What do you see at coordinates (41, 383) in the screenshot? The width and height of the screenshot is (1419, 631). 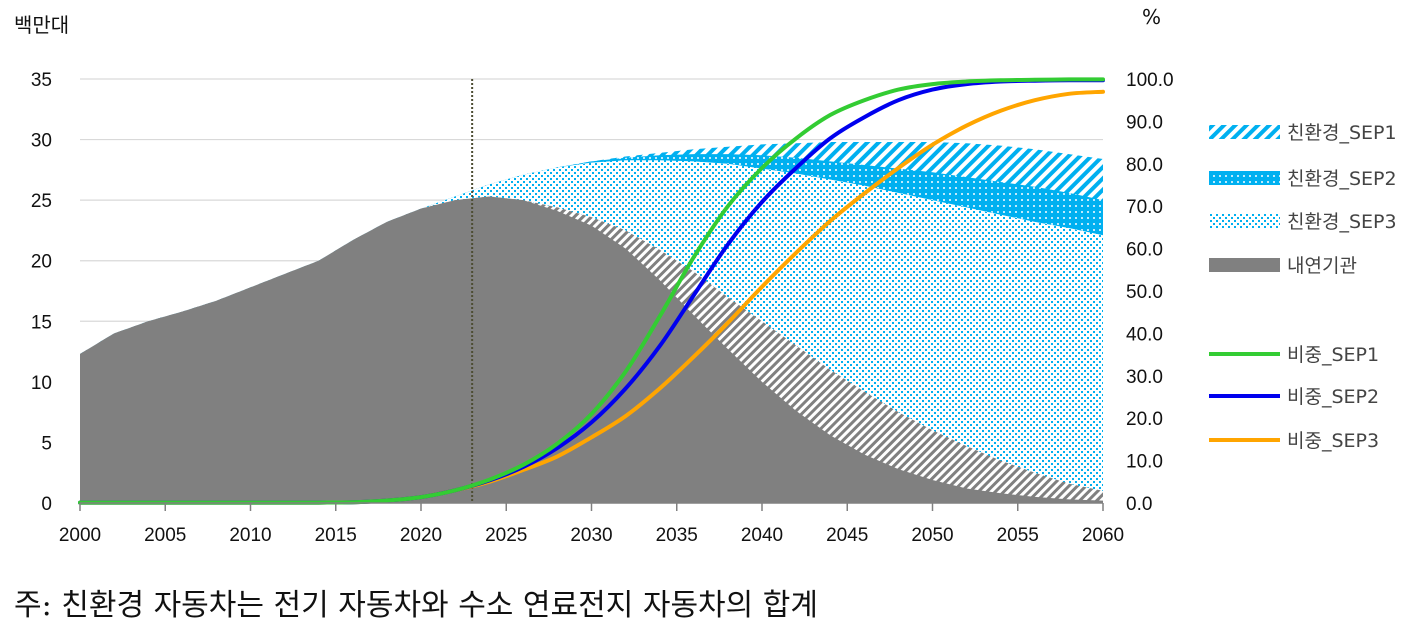 I see `y-left-tick-label: 10` at bounding box center [41, 383].